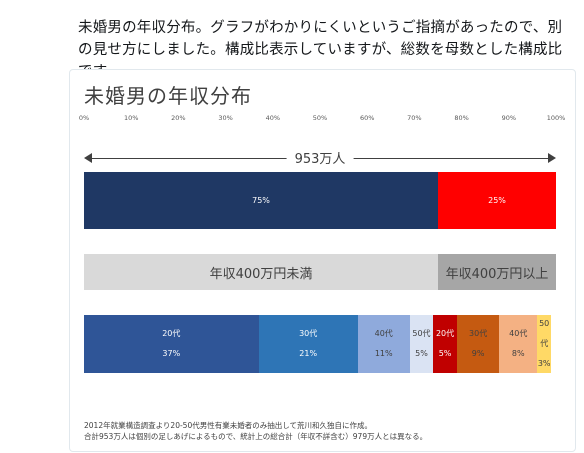  Describe the element at coordinates (168, 96) in the screenshot. I see `chart-title: 未婚男の年収分布` at that location.